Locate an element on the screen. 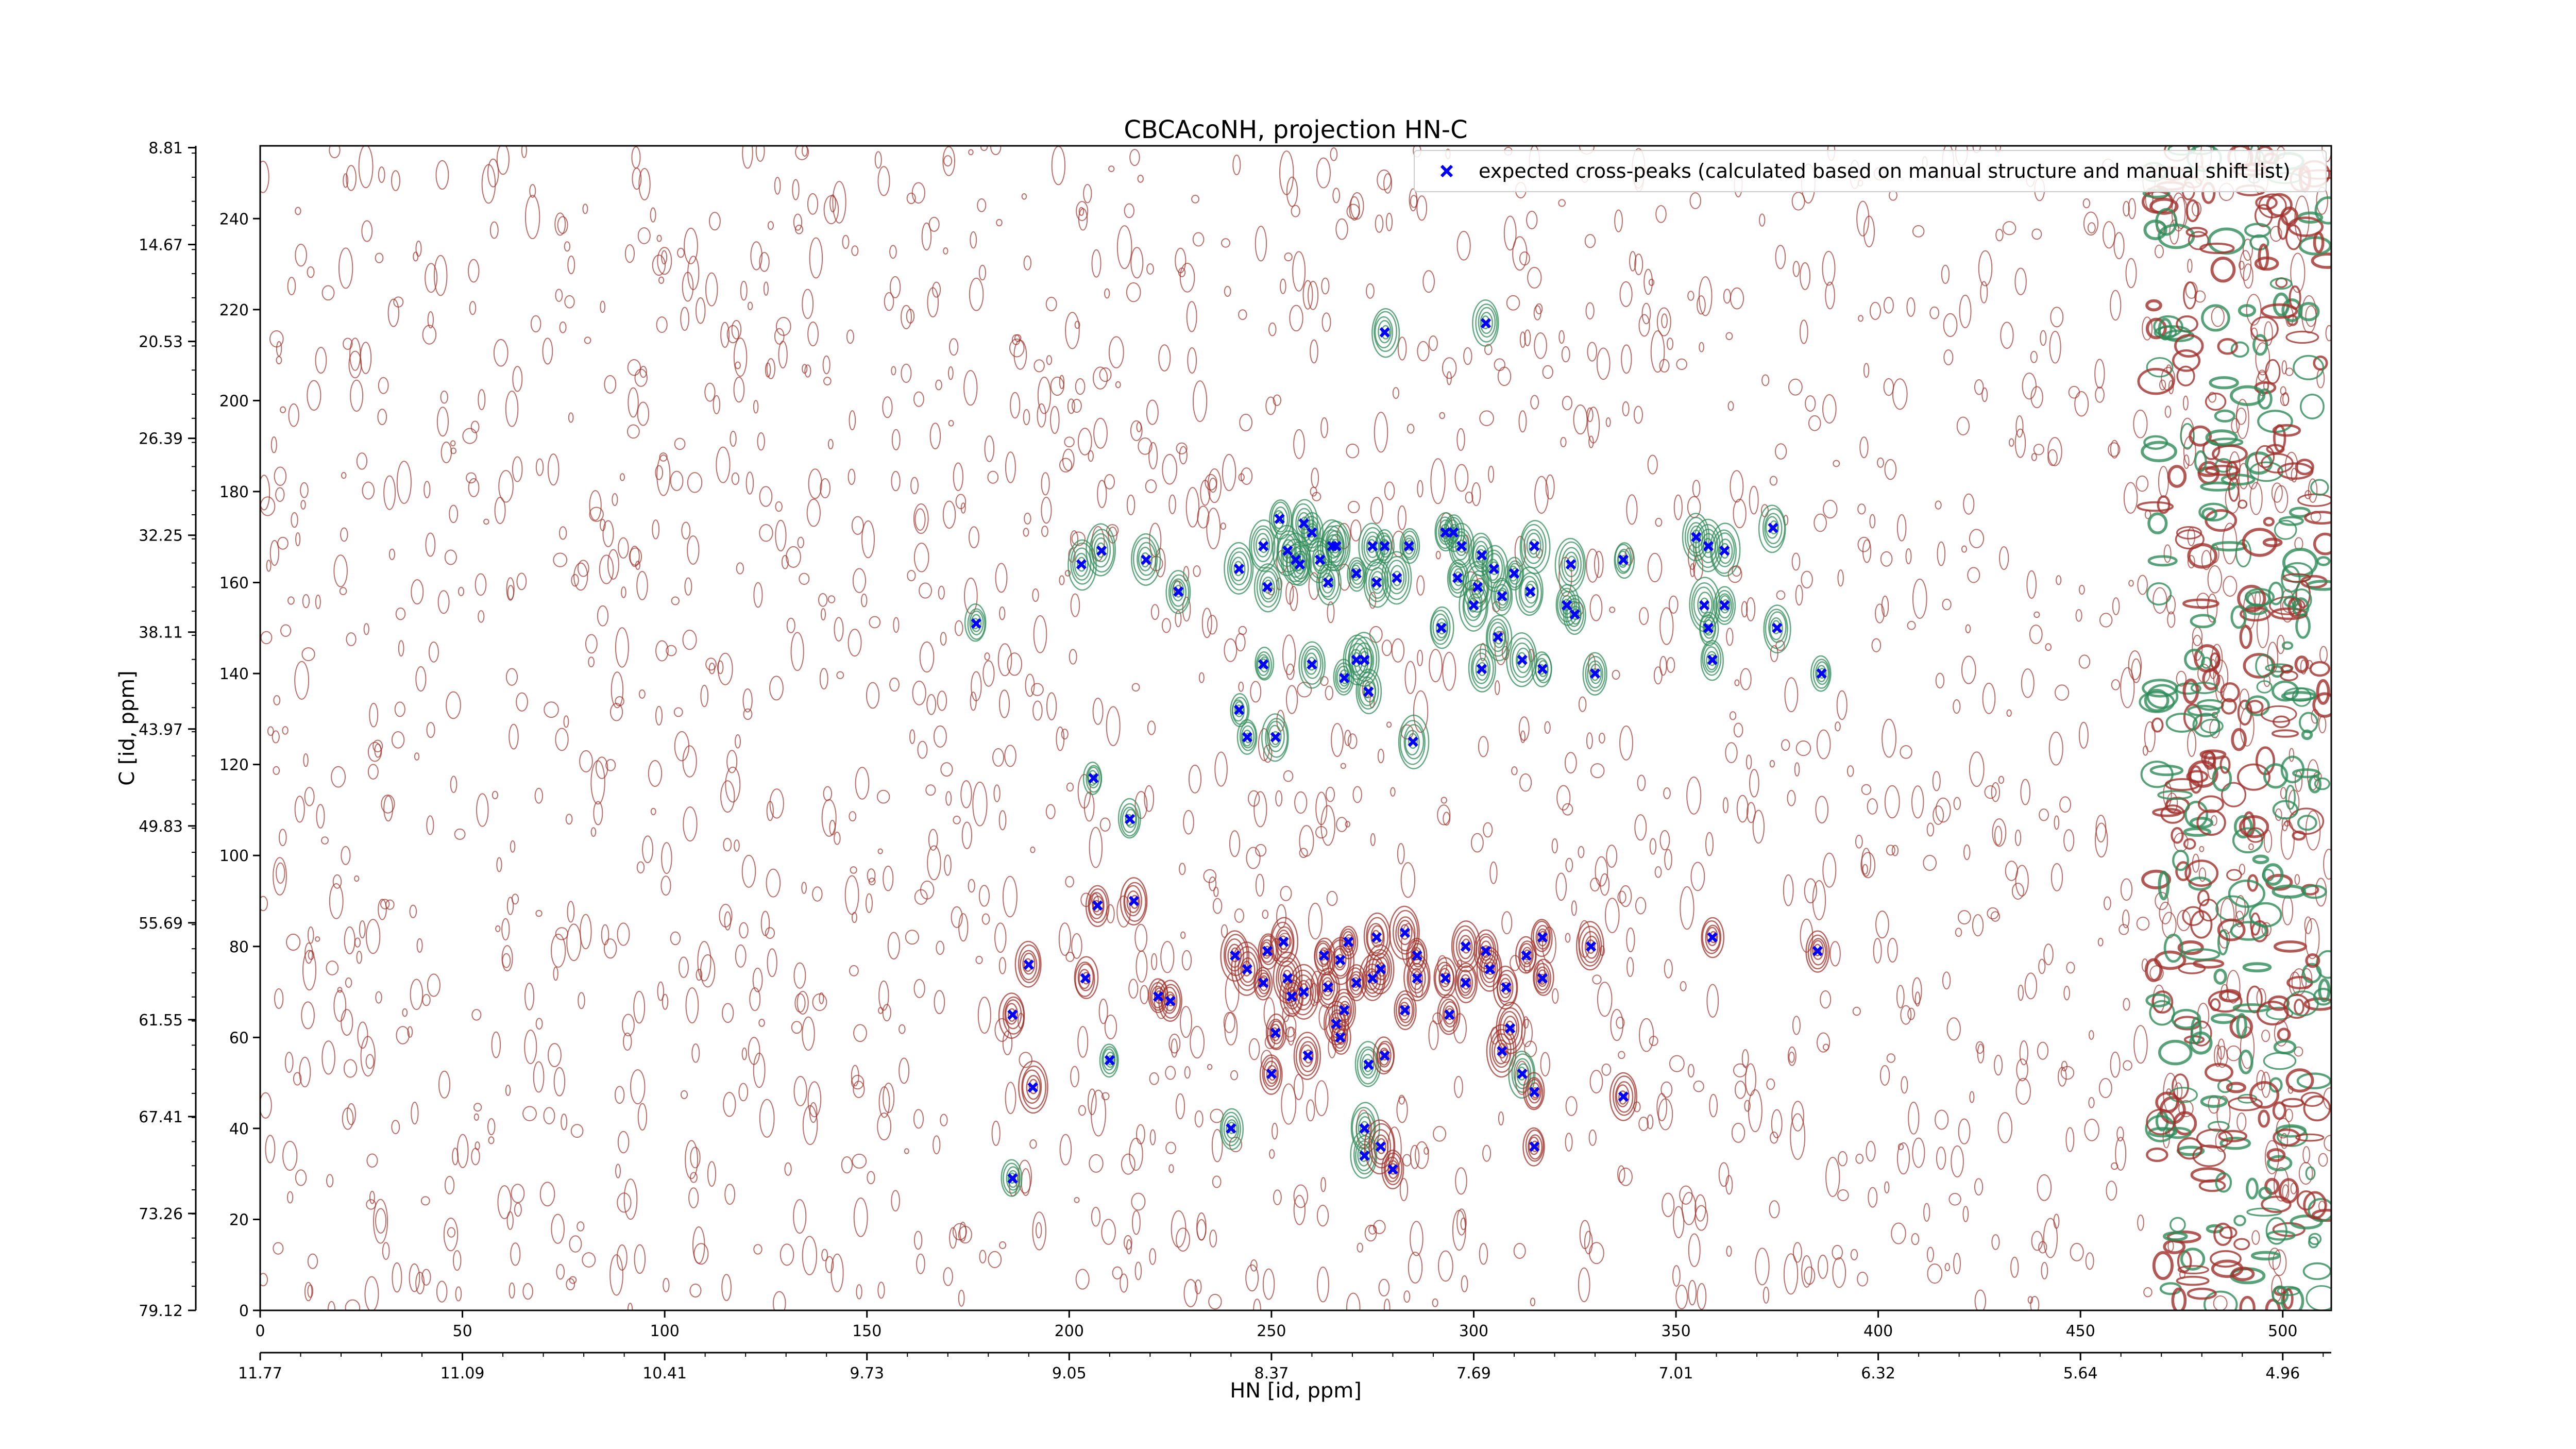  x-tick-label-100: 100 is located at coordinates (665, 1331).